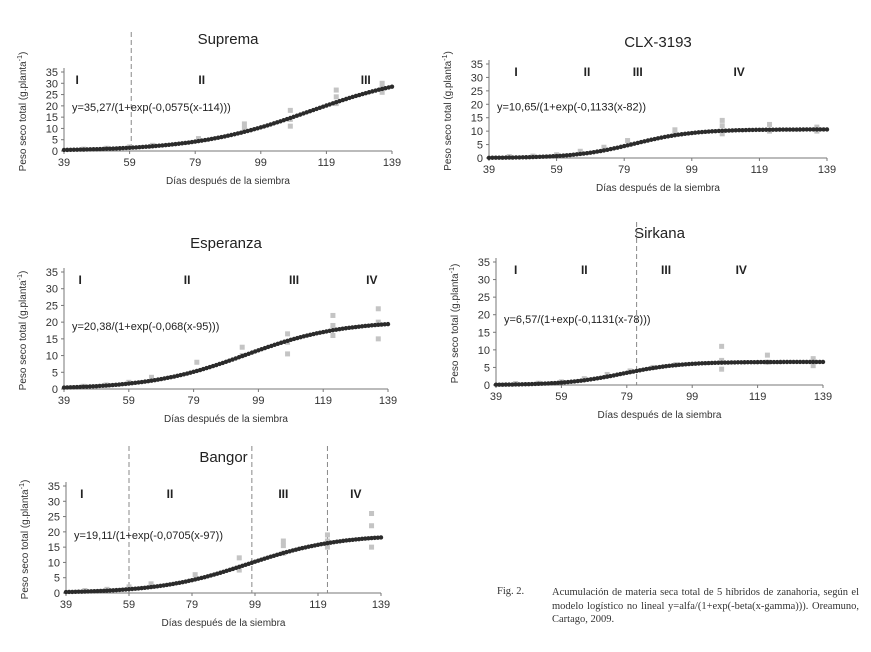 This screenshot has width=871, height=652. Describe the element at coordinates (64, 401) in the screenshot. I see `x-tick-label: 39` at that location.